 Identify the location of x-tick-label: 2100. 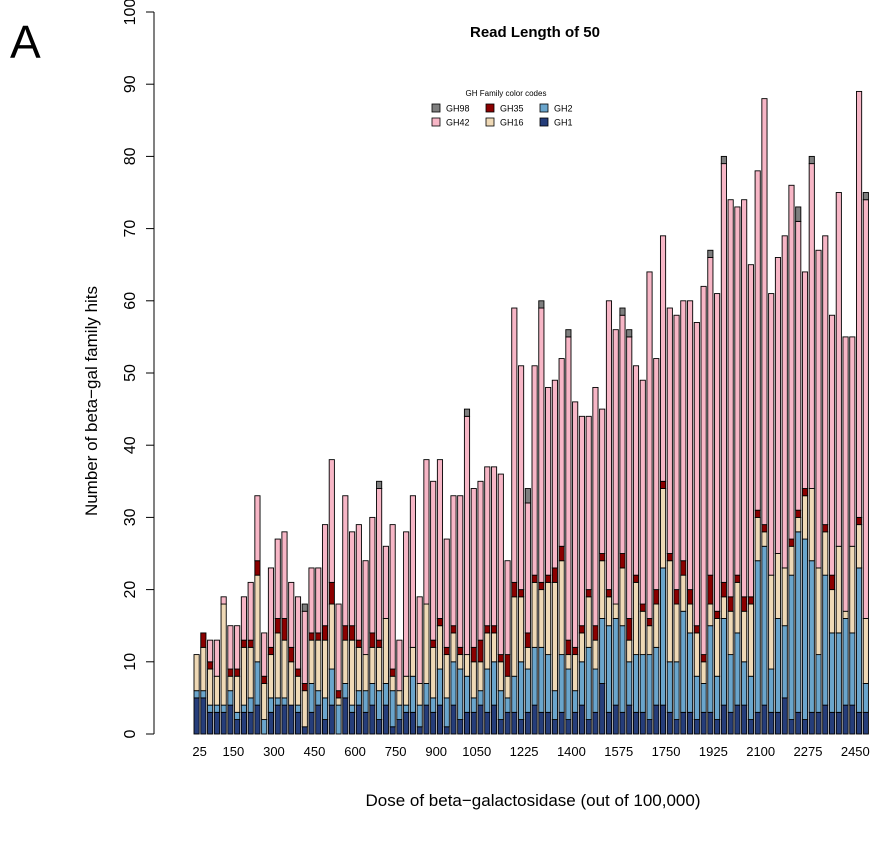
(760, 751).